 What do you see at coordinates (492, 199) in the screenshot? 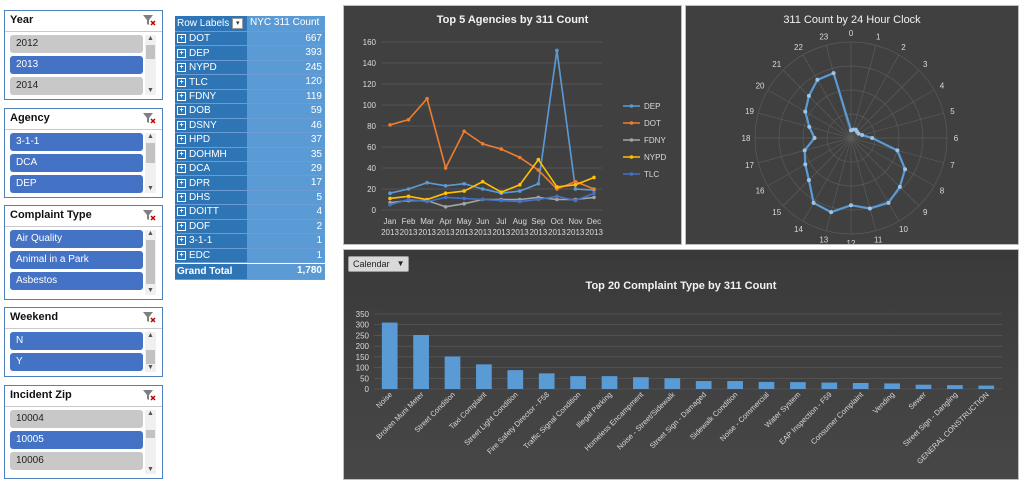
I see `series-line-tlc` at bounding box center [492, 199].